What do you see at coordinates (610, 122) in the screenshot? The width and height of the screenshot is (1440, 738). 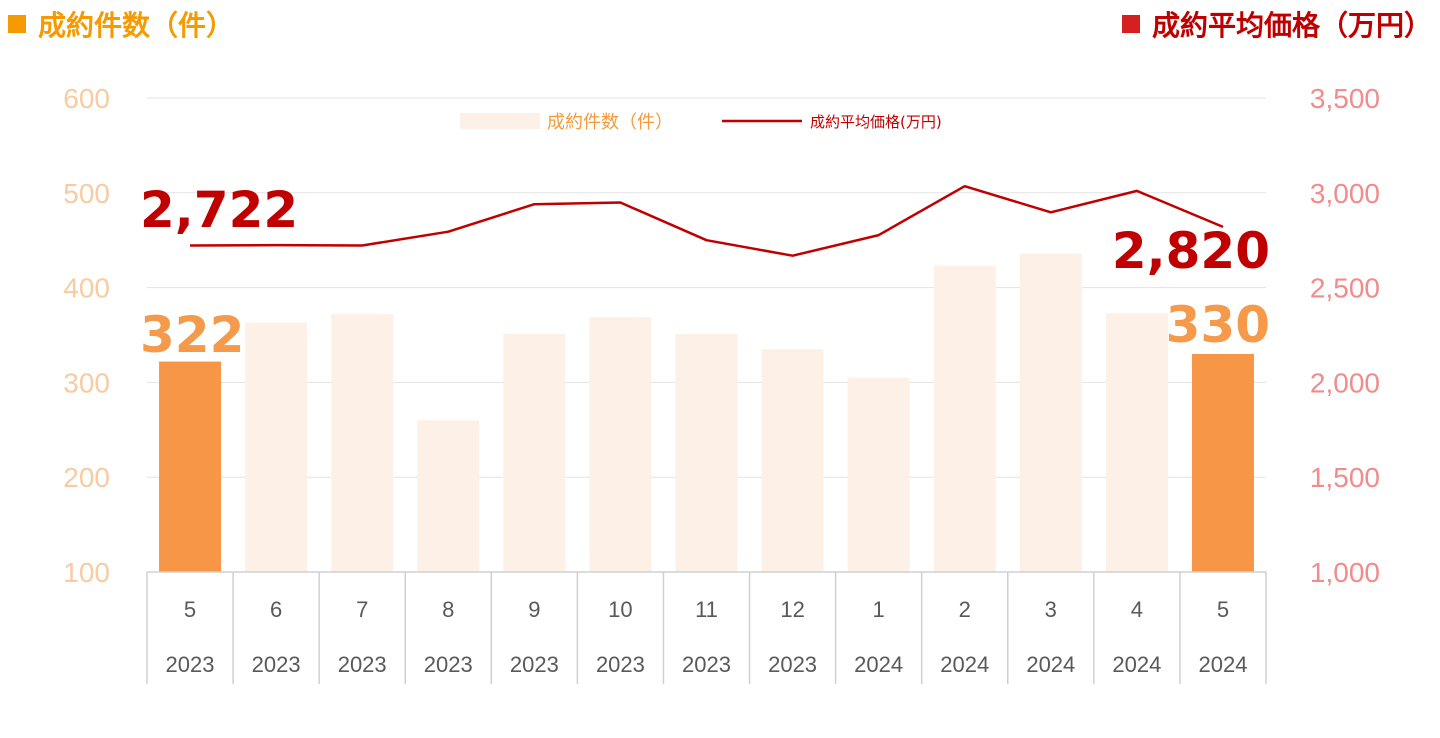 I see `legend-bar-label: 成約件数（件）` at bounding box center [610, 122].